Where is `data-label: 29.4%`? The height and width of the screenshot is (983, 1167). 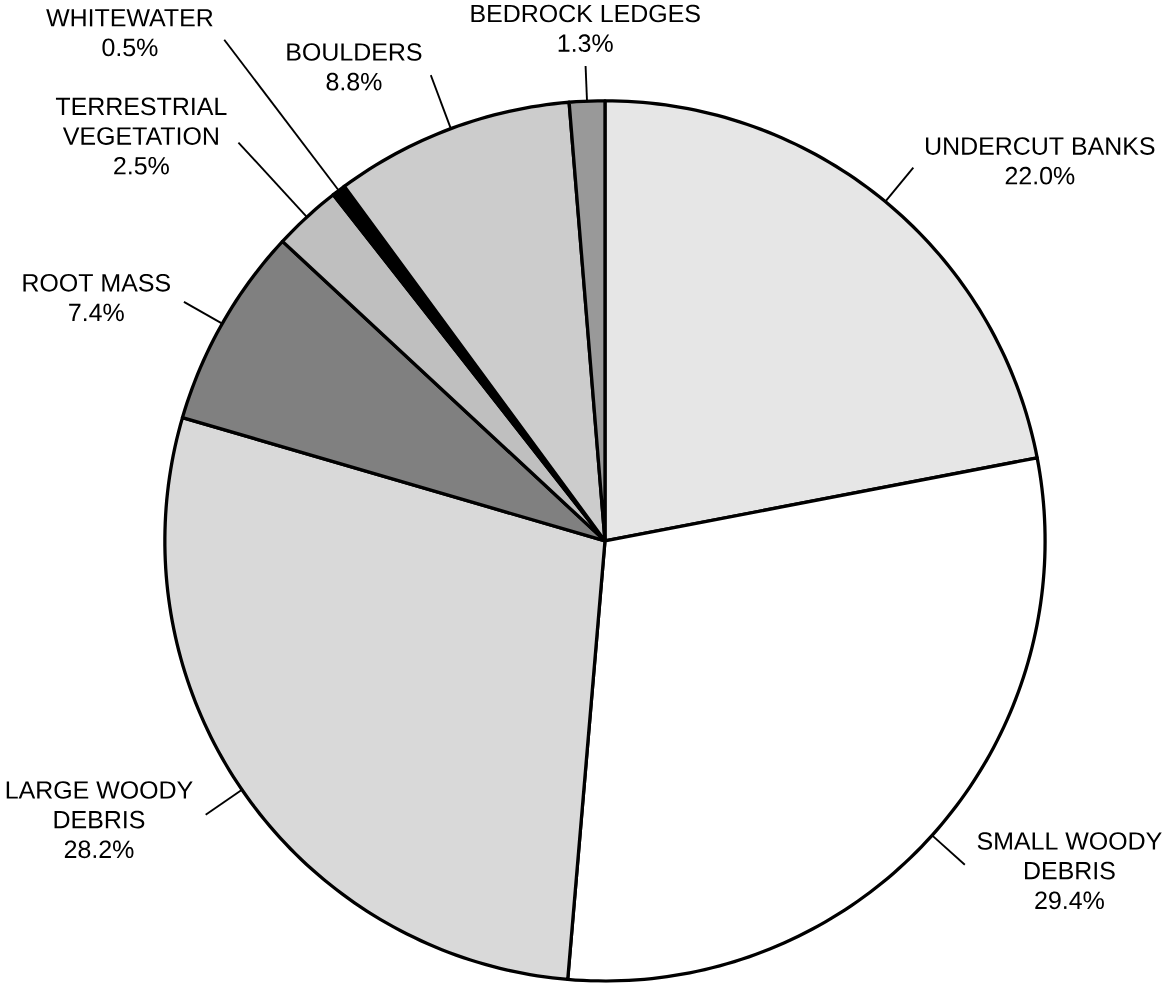 data-label: 29.4% is located at coordinates (1069, 900).